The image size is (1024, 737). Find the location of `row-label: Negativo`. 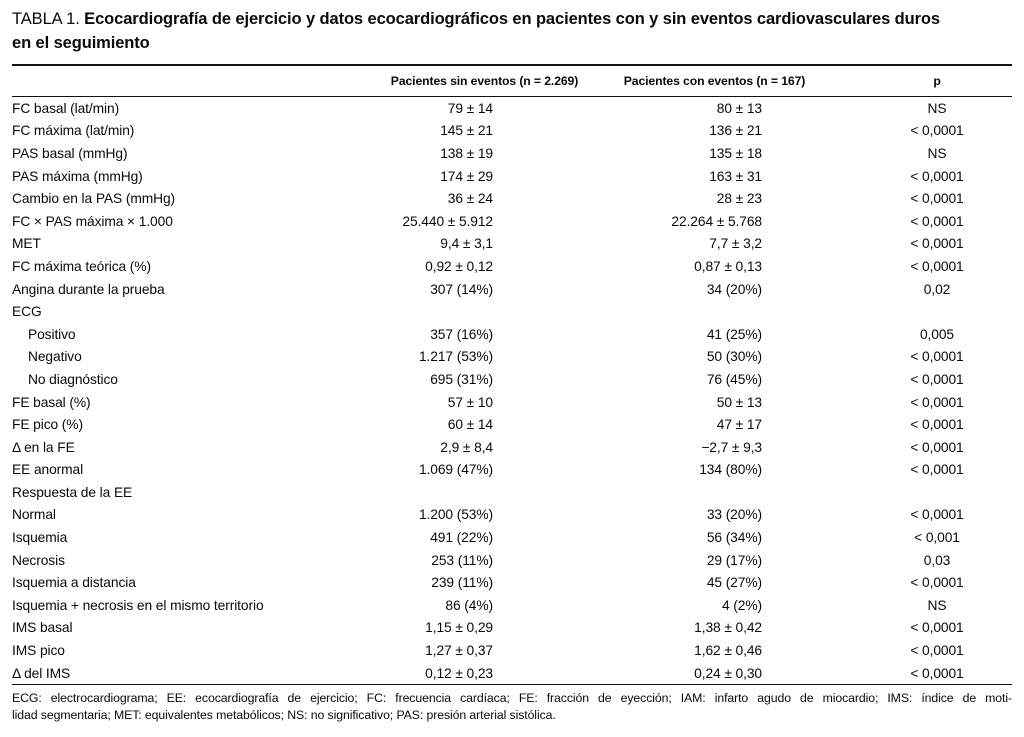

row-label: Negativo is located at coordinates (55, 357).